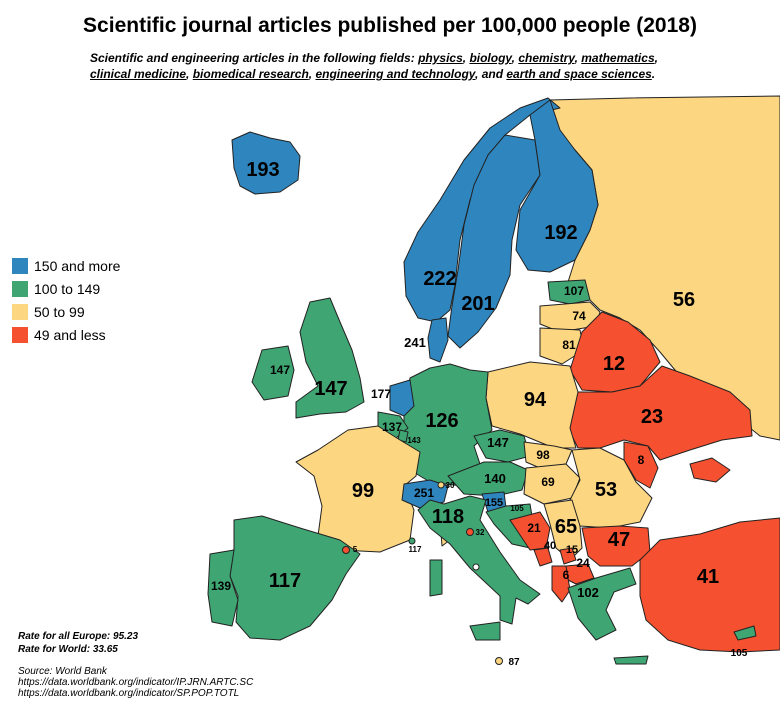 This screenshot has height=708, width=780. I want to click on dot-malta, so click(499, 661).